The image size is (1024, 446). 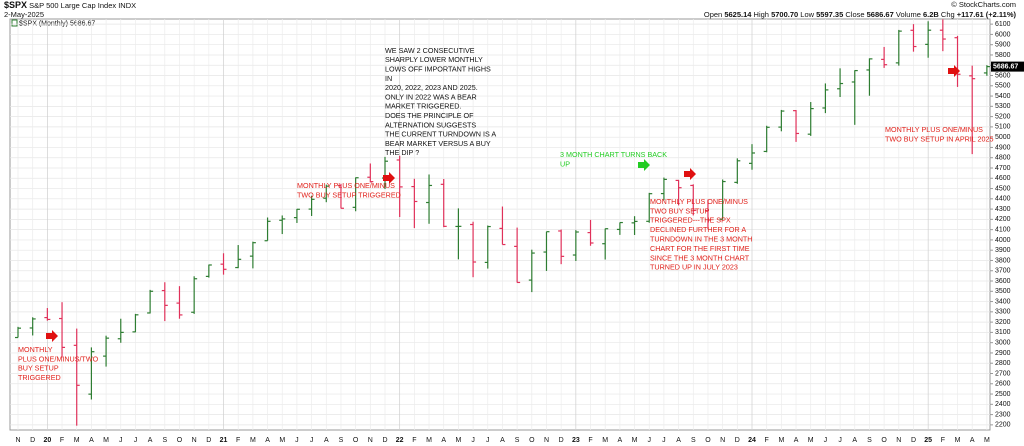 What do you see at coordinates (349, 194) in the screenshot?
I see `annotation: TWO BUY SETUP TRIGGERED` at bounding box center [349, 194].